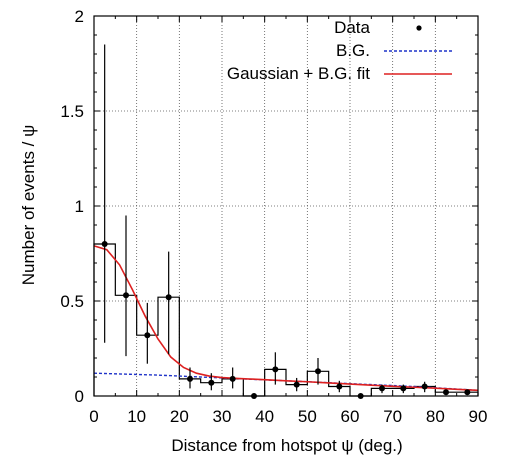  What do you see at coordinates (28, 205) in the screenshot?
I see `y-axis-title: Number of events / ψ` at bounding box center [28, 205].